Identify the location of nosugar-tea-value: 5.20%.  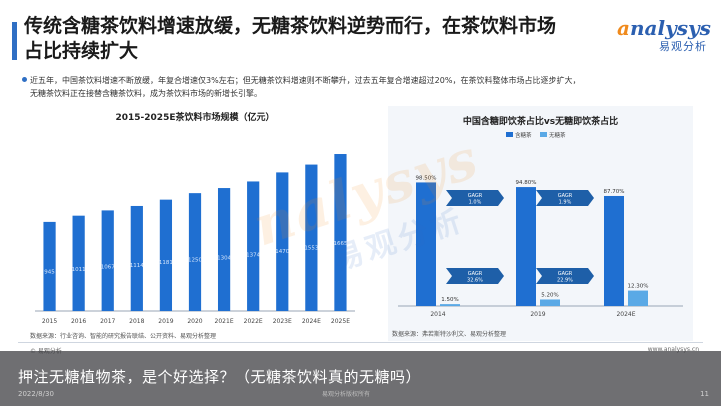
(549, 295).